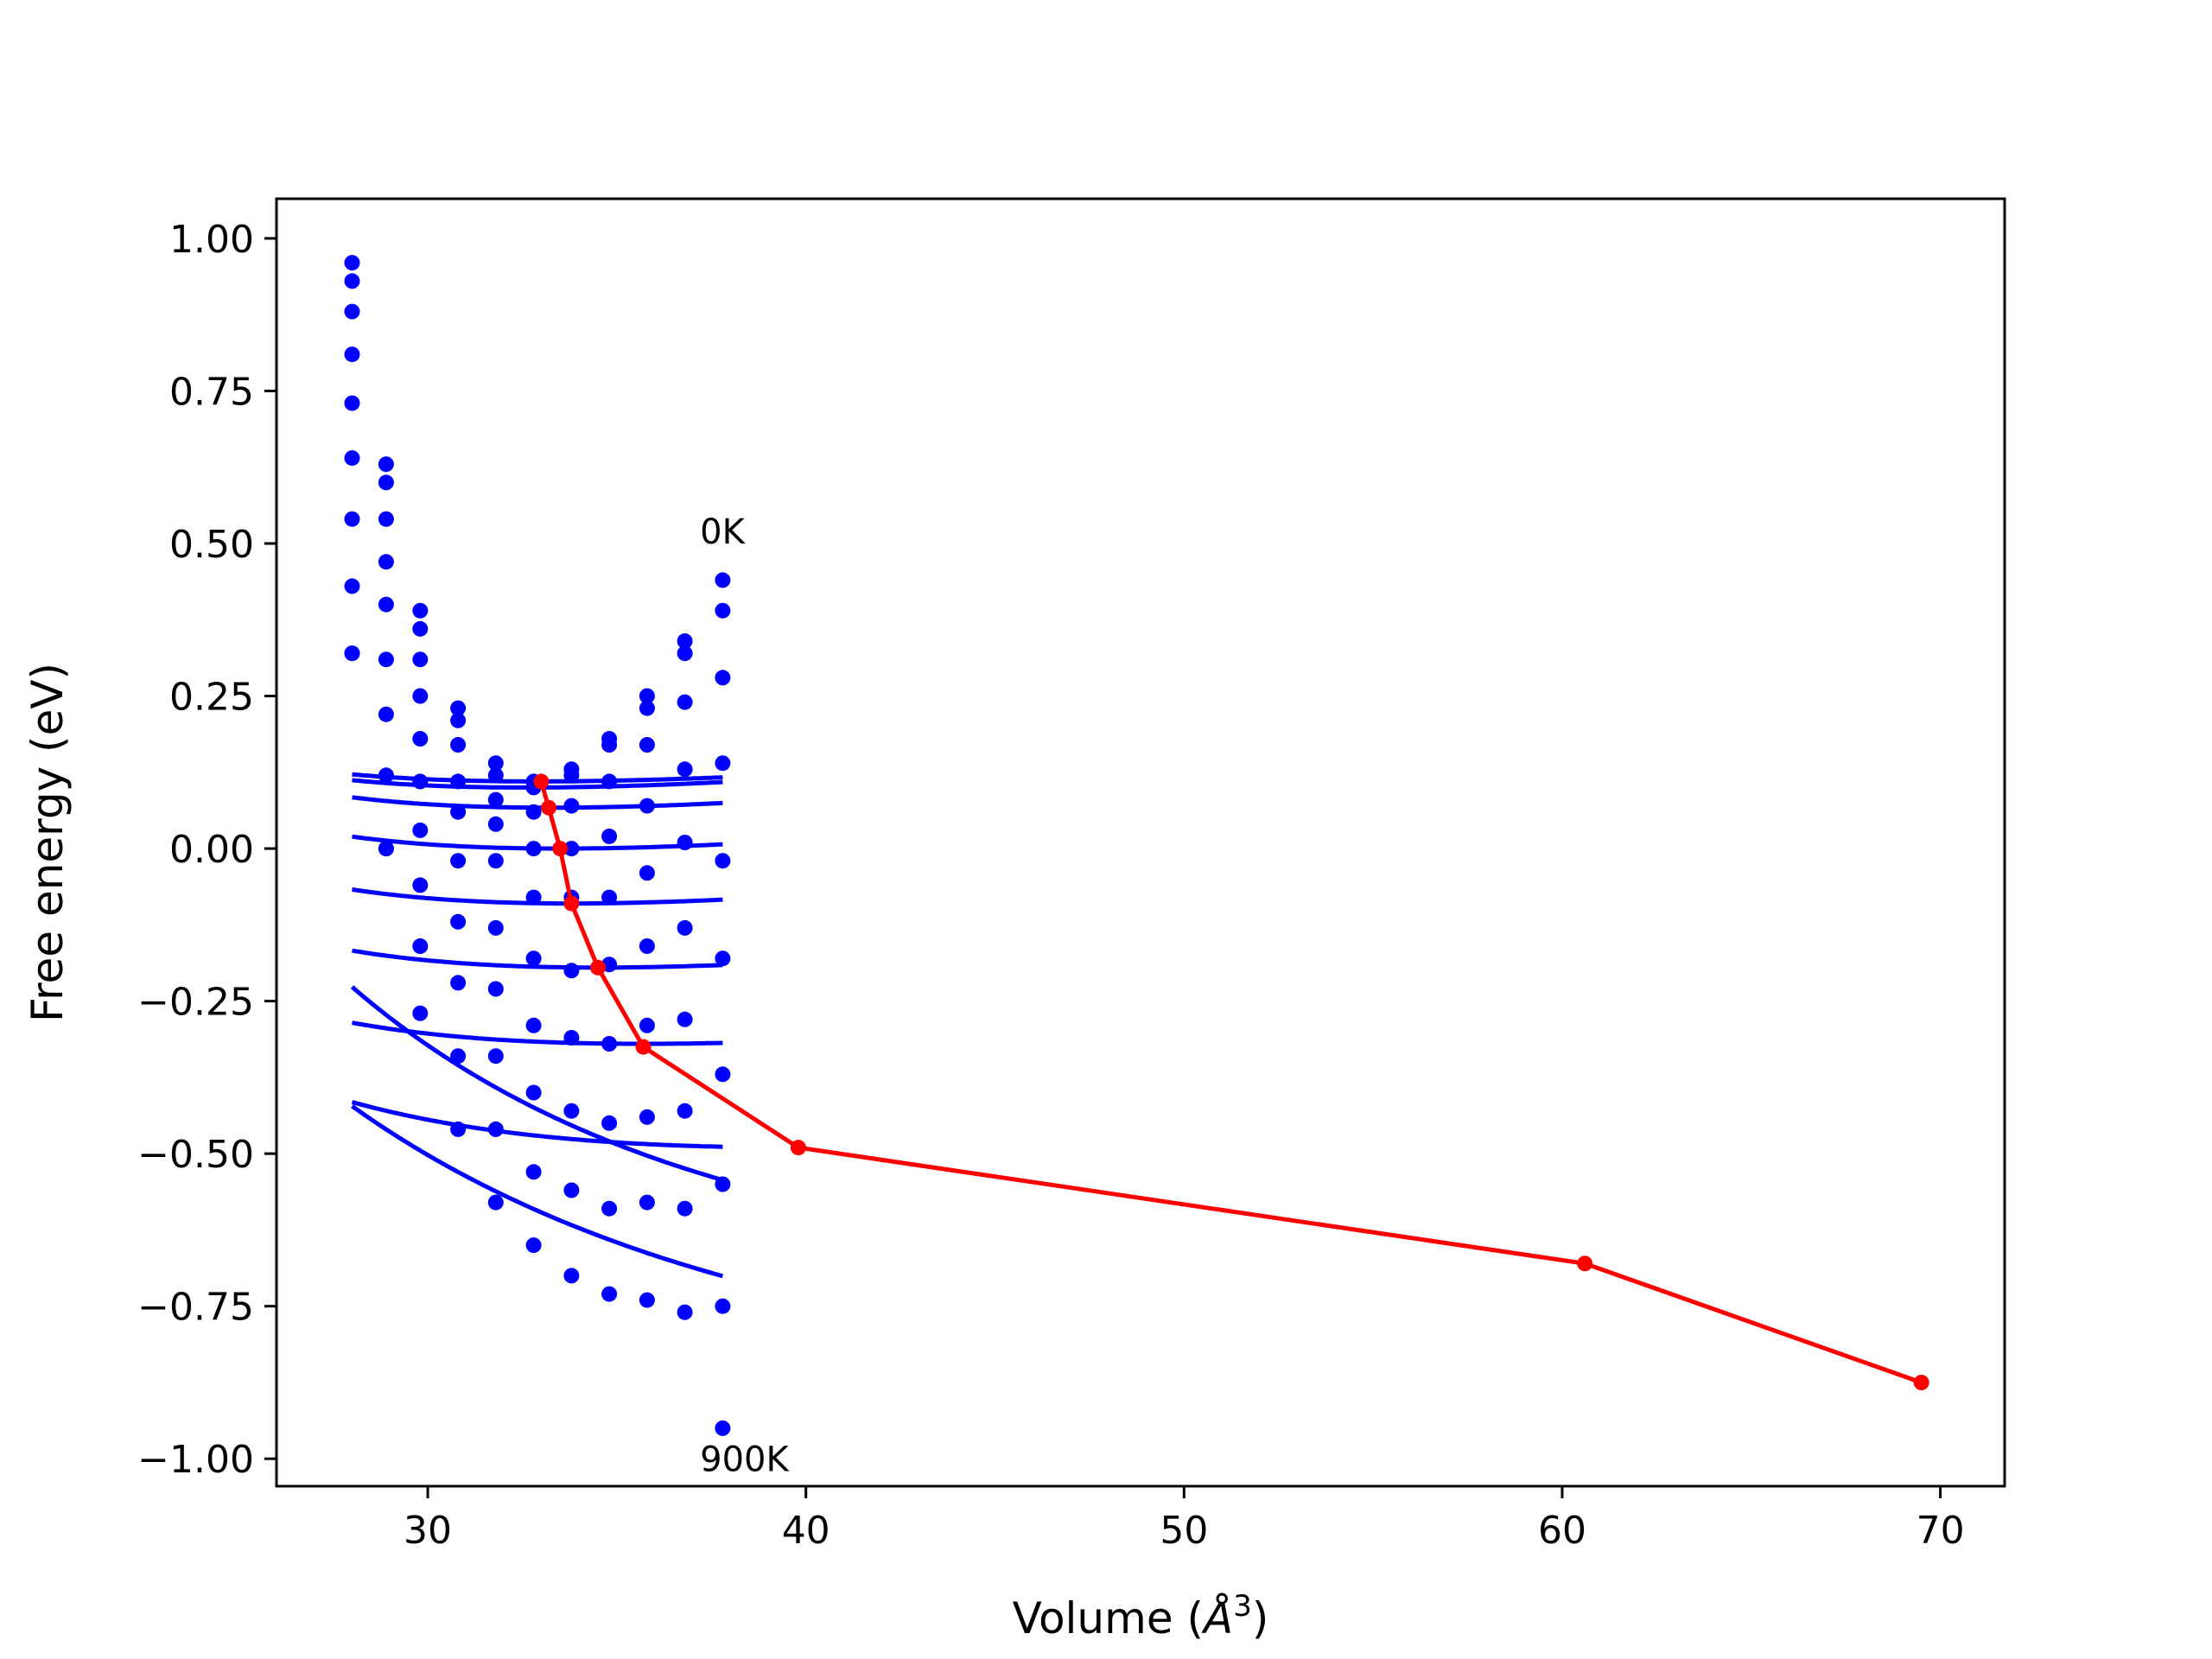 The width and height of the screenshot is (2212, 1659). What do you see at coordinates (745, 1459) in the screenshot?
I see `annotation-900K: 900K` at bounding box center [745, 1459].